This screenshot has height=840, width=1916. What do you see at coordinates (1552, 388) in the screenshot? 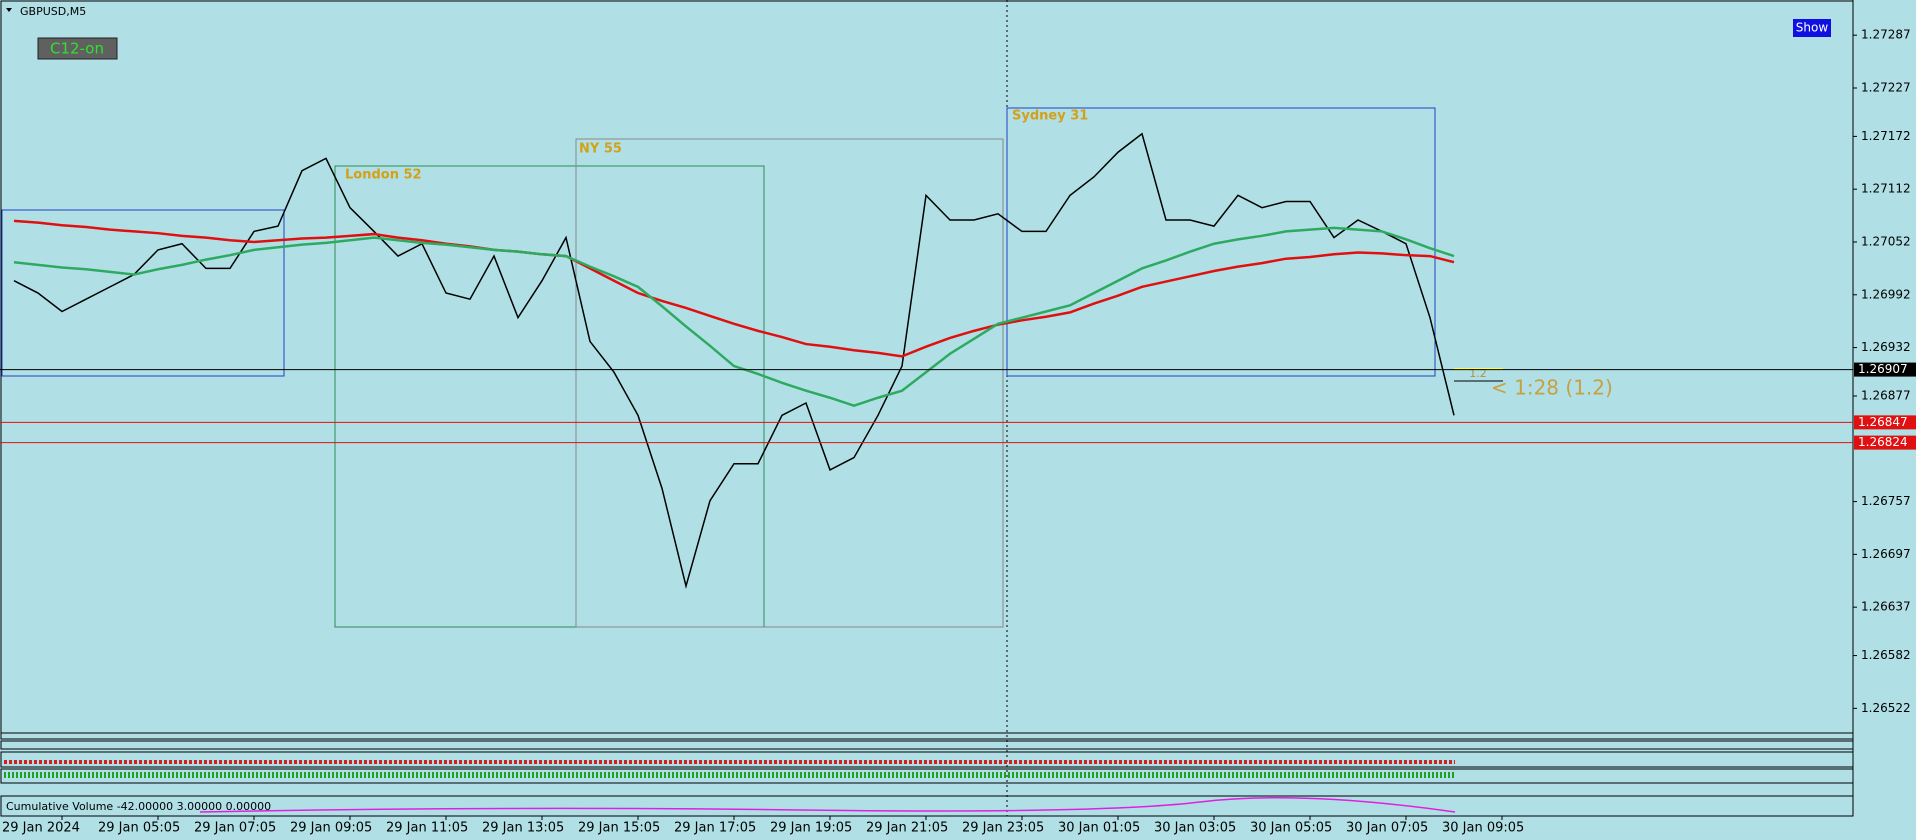
I see `annotation: < 1:28 (1.2)` at bounding box center [1552, 388].